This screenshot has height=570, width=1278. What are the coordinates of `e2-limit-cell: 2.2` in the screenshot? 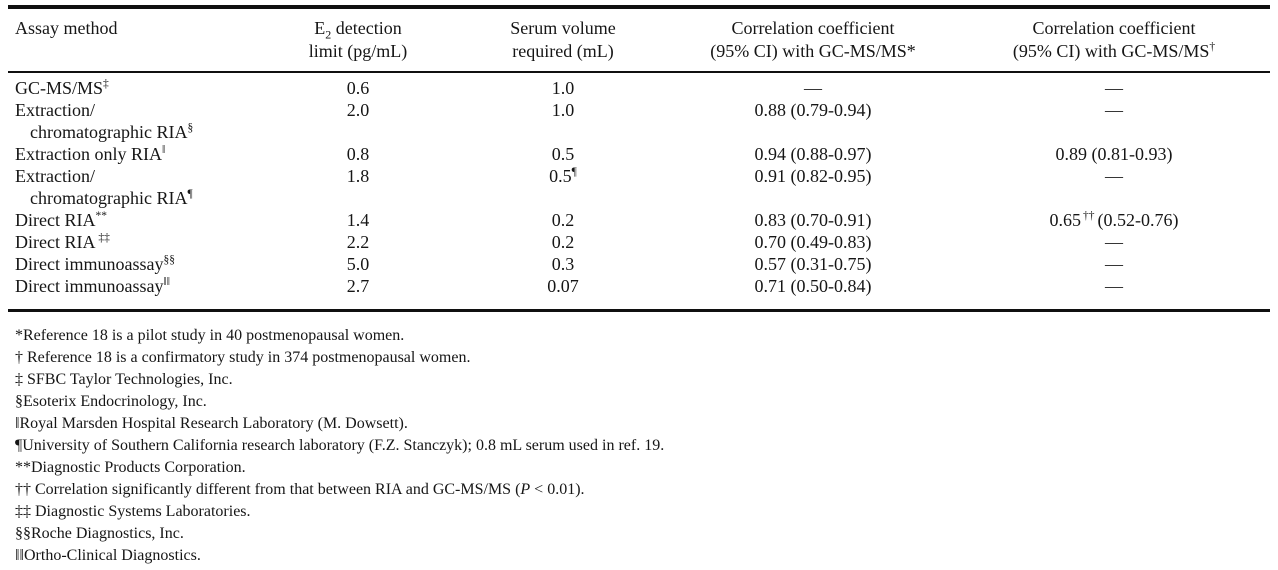 It's located at (358, 242).